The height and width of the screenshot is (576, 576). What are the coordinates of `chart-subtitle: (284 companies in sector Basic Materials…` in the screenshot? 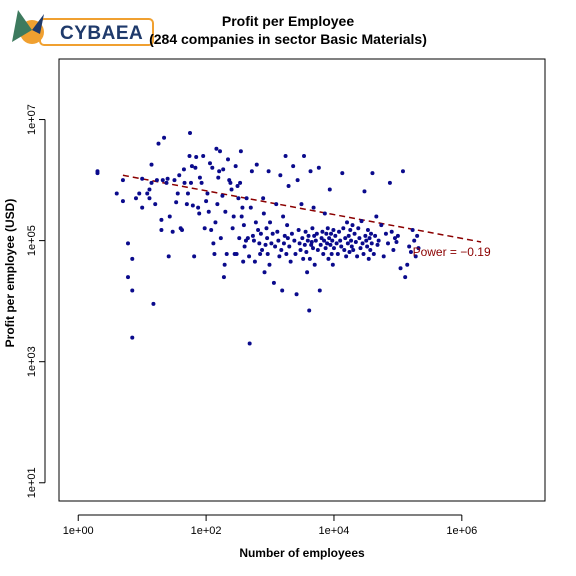 It's located at (288, 39).